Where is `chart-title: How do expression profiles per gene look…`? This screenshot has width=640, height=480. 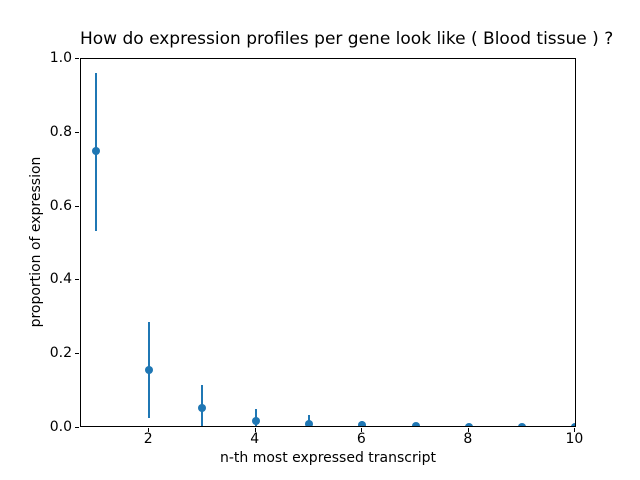 chart-title: How do expression profiles per gene look… is located at coordinates (347, 39).